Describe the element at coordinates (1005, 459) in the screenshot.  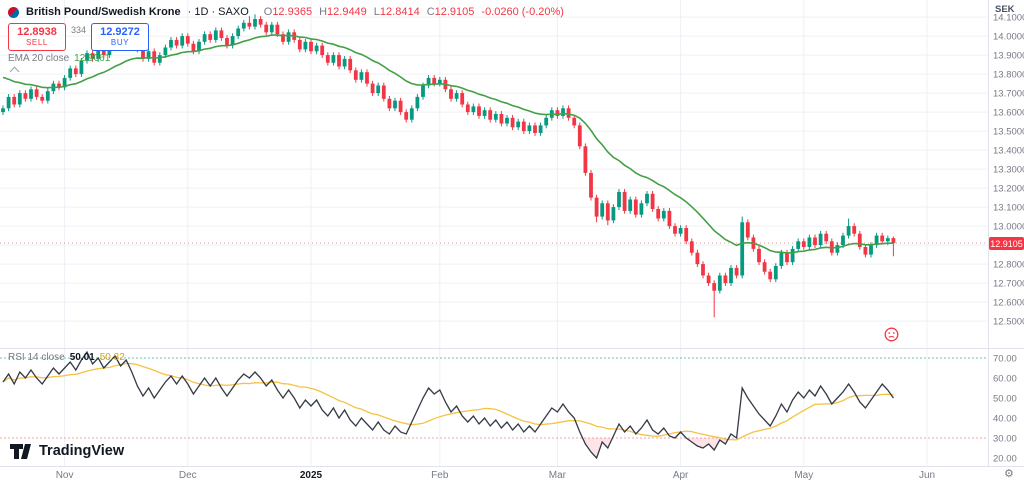
I see `svg-text: 20.00` at that location.